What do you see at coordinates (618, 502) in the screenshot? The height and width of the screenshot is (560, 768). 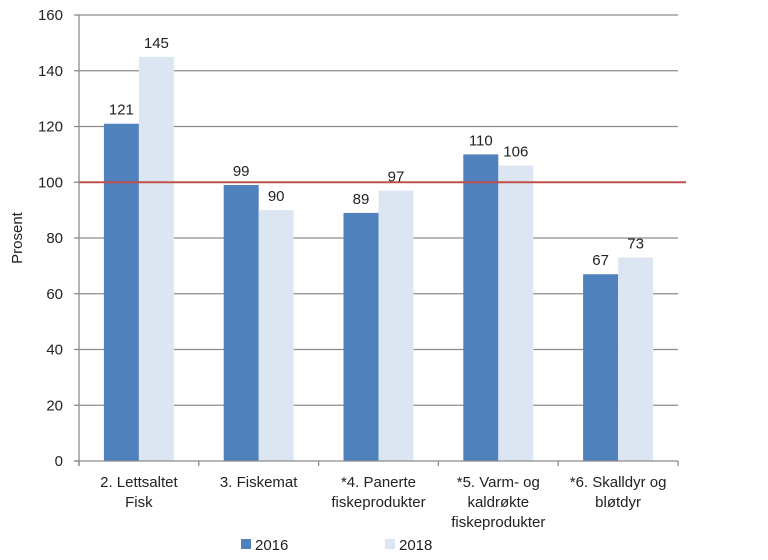 I see `category-label: bløtdyr` at bounding box center [618, 502].